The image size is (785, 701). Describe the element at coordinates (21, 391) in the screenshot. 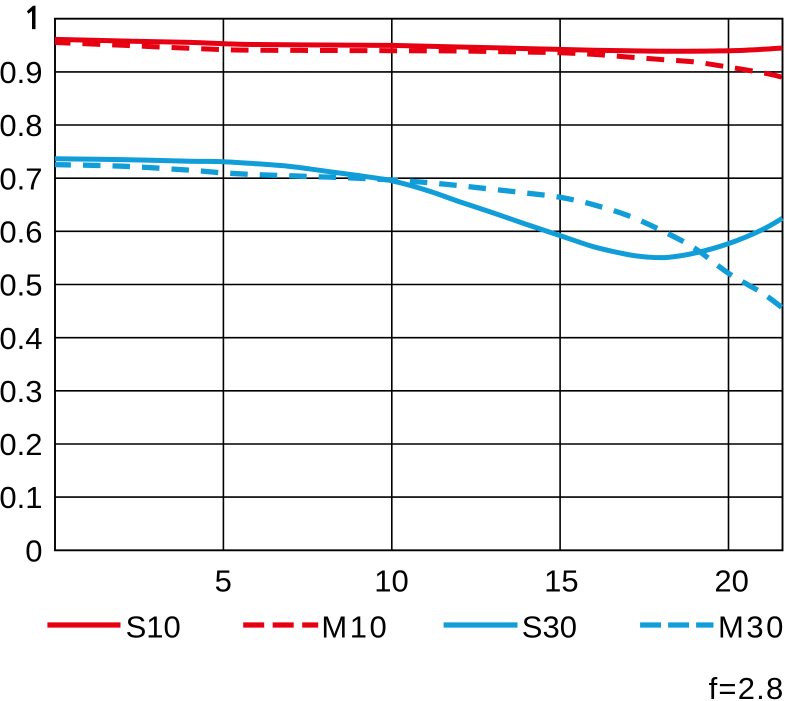

I see `svg-text: 0.3` at that location.